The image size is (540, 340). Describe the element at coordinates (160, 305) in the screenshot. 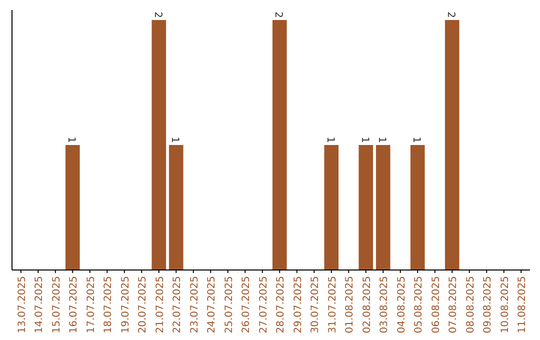

I see `x-tick-label: 21.07.2025` at that location.